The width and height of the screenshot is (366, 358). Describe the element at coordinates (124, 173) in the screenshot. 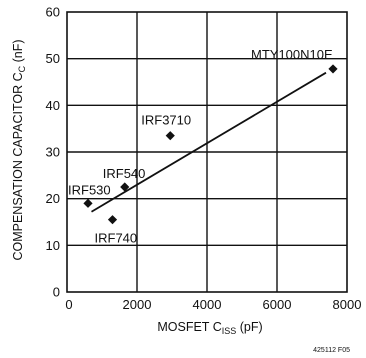

I see `data-point-label: IRF540` at that location.